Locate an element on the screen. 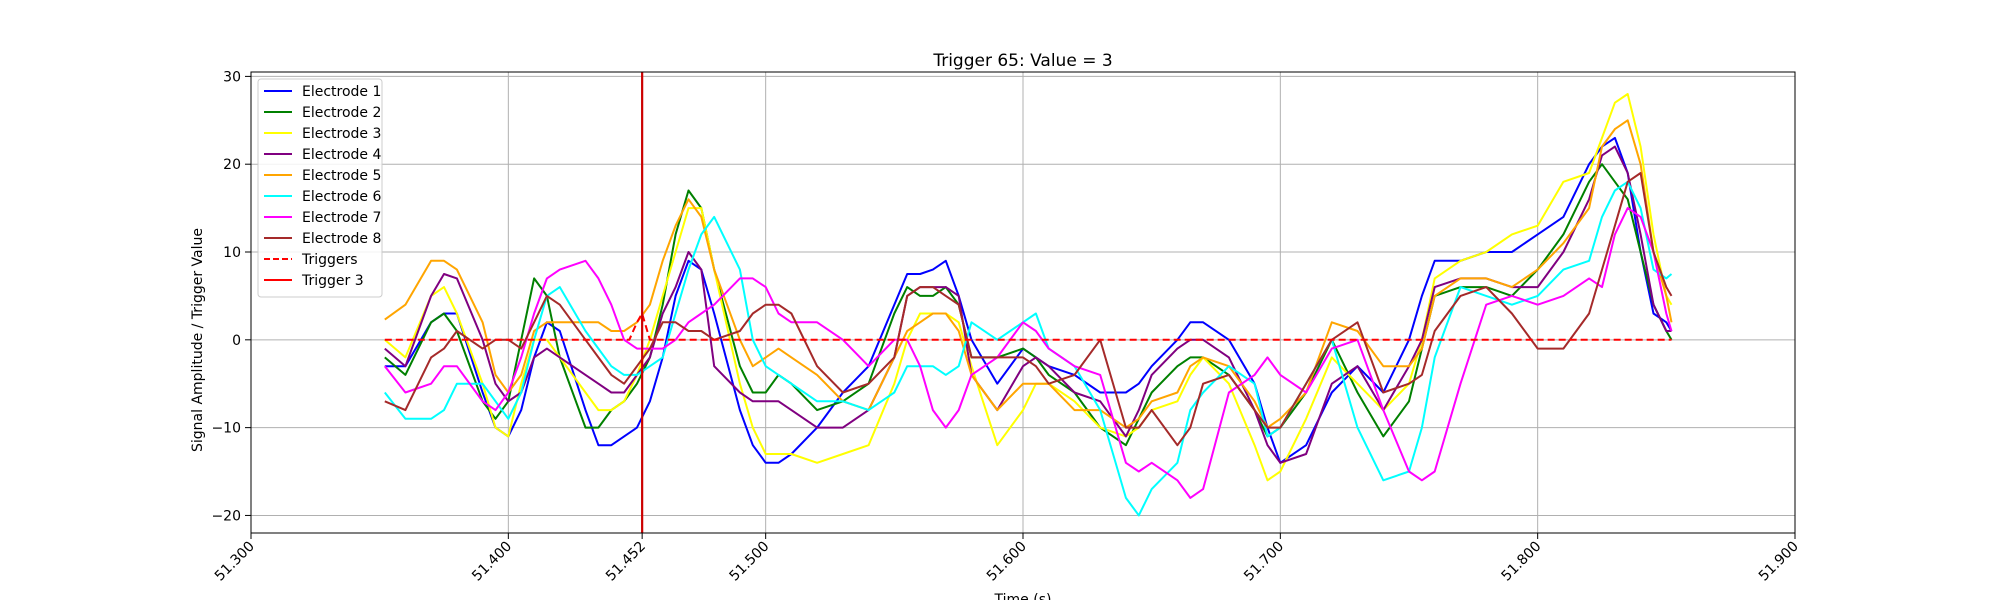  x-axis-label: Time (s) is located at coordinates (1023, 596).